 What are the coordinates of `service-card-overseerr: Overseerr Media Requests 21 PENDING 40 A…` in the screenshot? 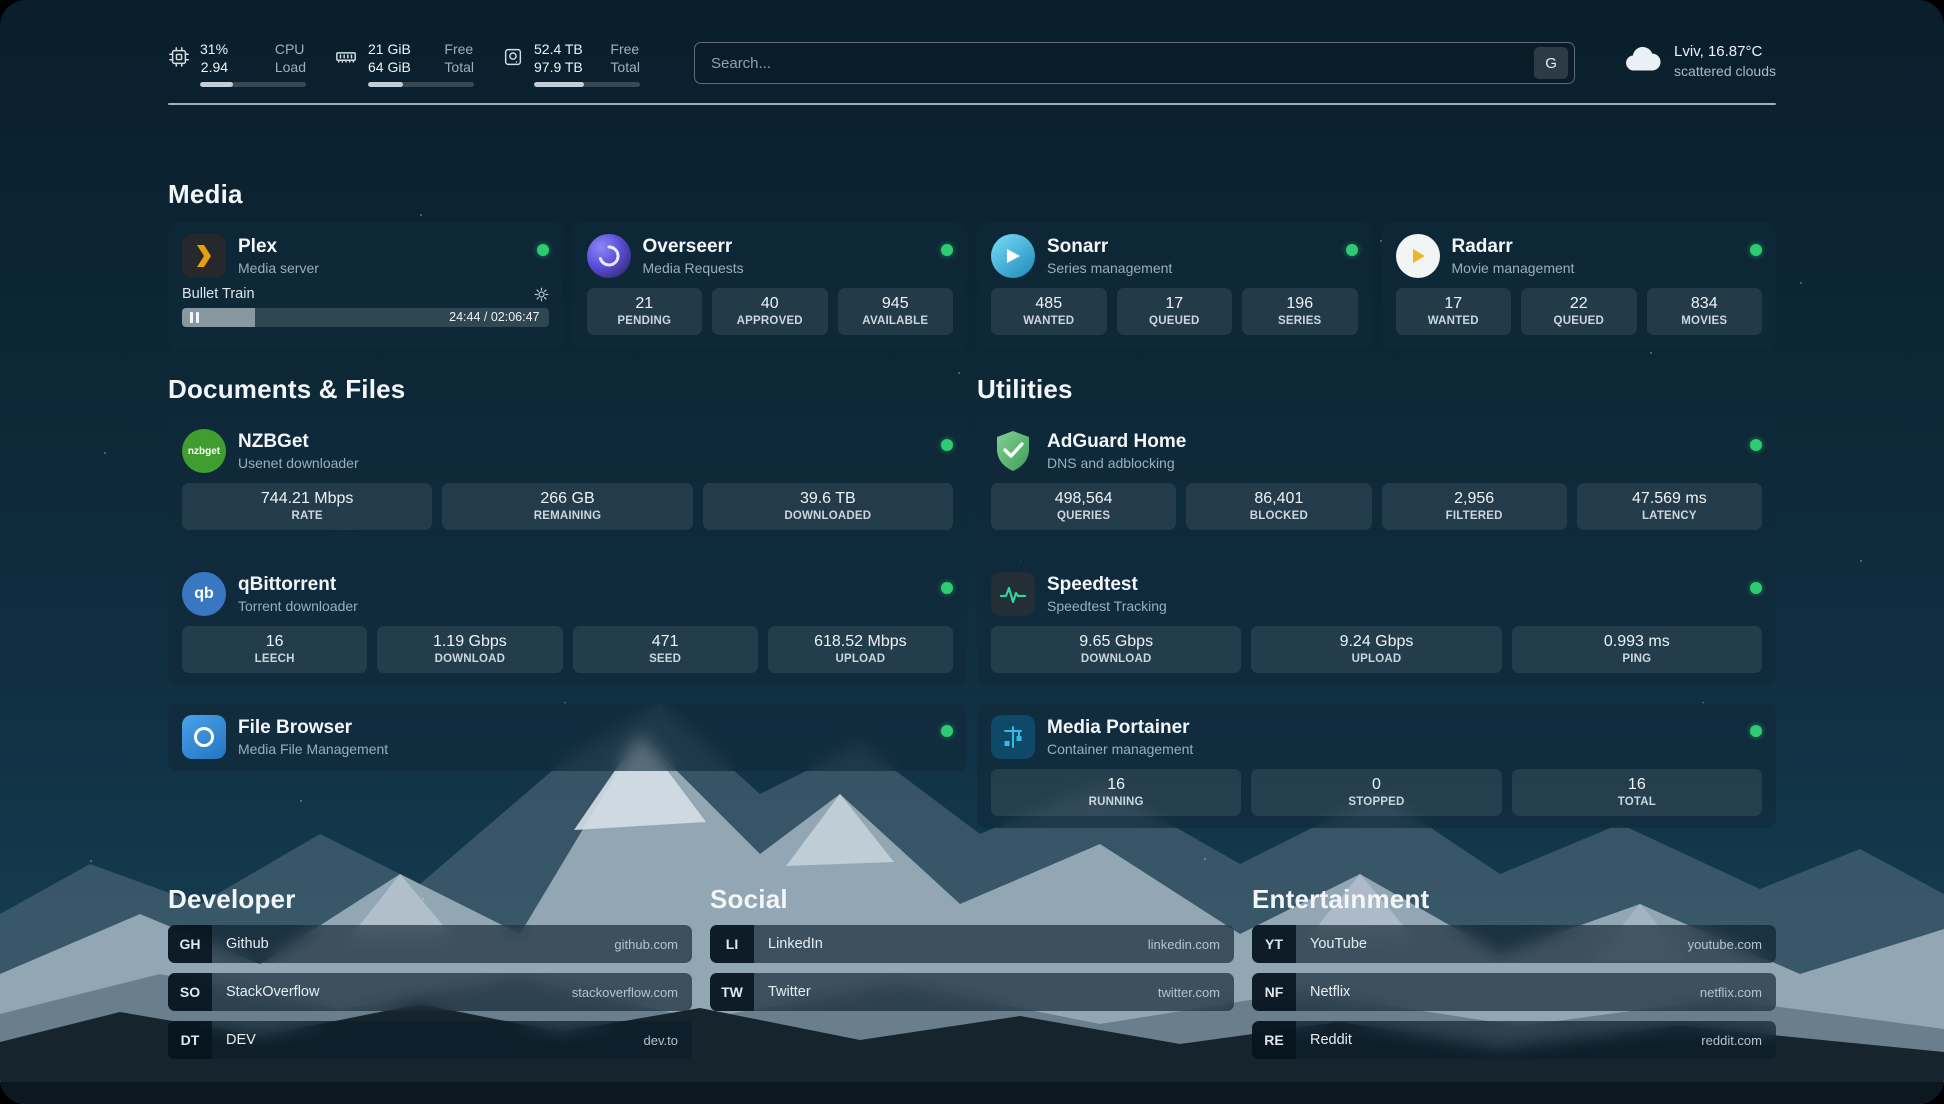 It's located at (769, 286).